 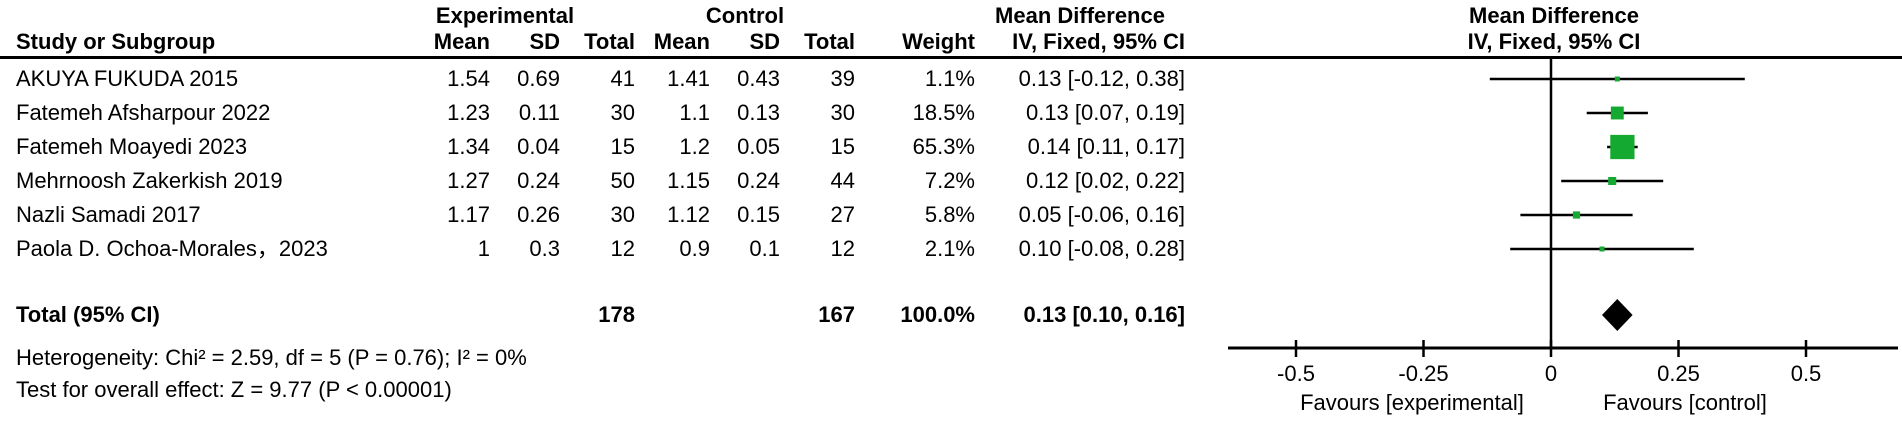 I want to click on ctrl-mean-cell: 0.9, so click(x=694, y=248).